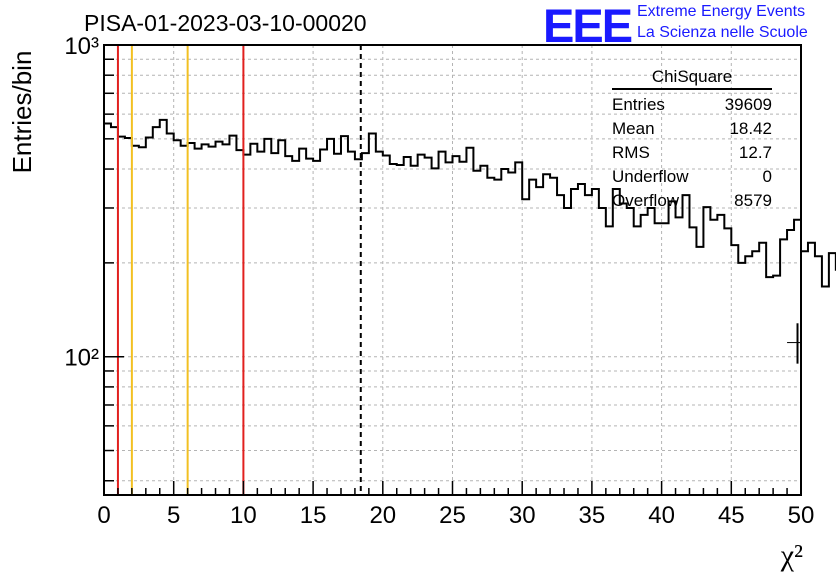 The width and height of the screenshot is (836, 572). What do you see at coordinates (692, 89) in the screenshot?
I see `stats-divider` at bounding box center [692, 89].